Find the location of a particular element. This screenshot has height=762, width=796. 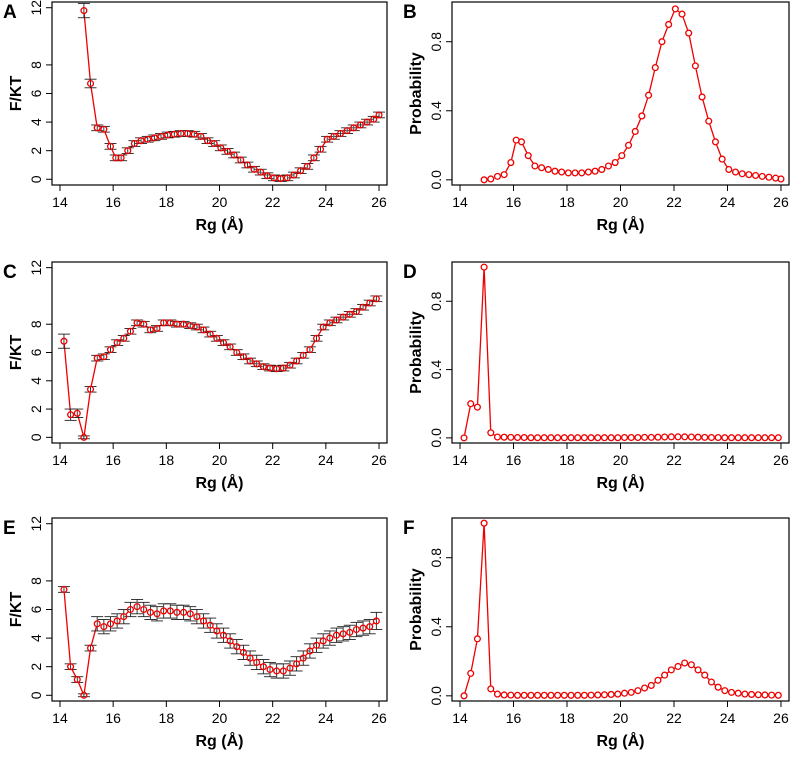

y-tick-label: 0 is located at coordinates (36, 695).